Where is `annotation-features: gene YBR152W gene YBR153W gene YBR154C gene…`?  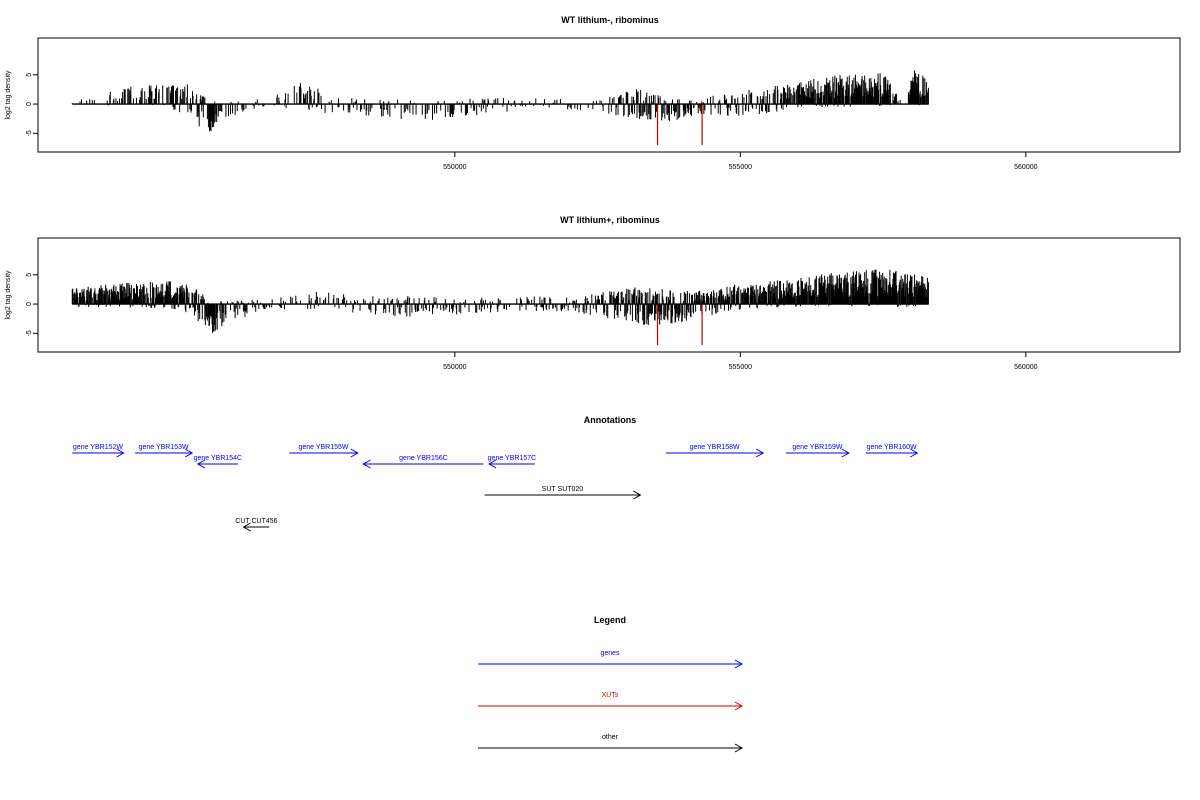 annotation-features: gene YBR152W gene YBR153W gene YBR154C gene… is located at coordinates (495, 488).